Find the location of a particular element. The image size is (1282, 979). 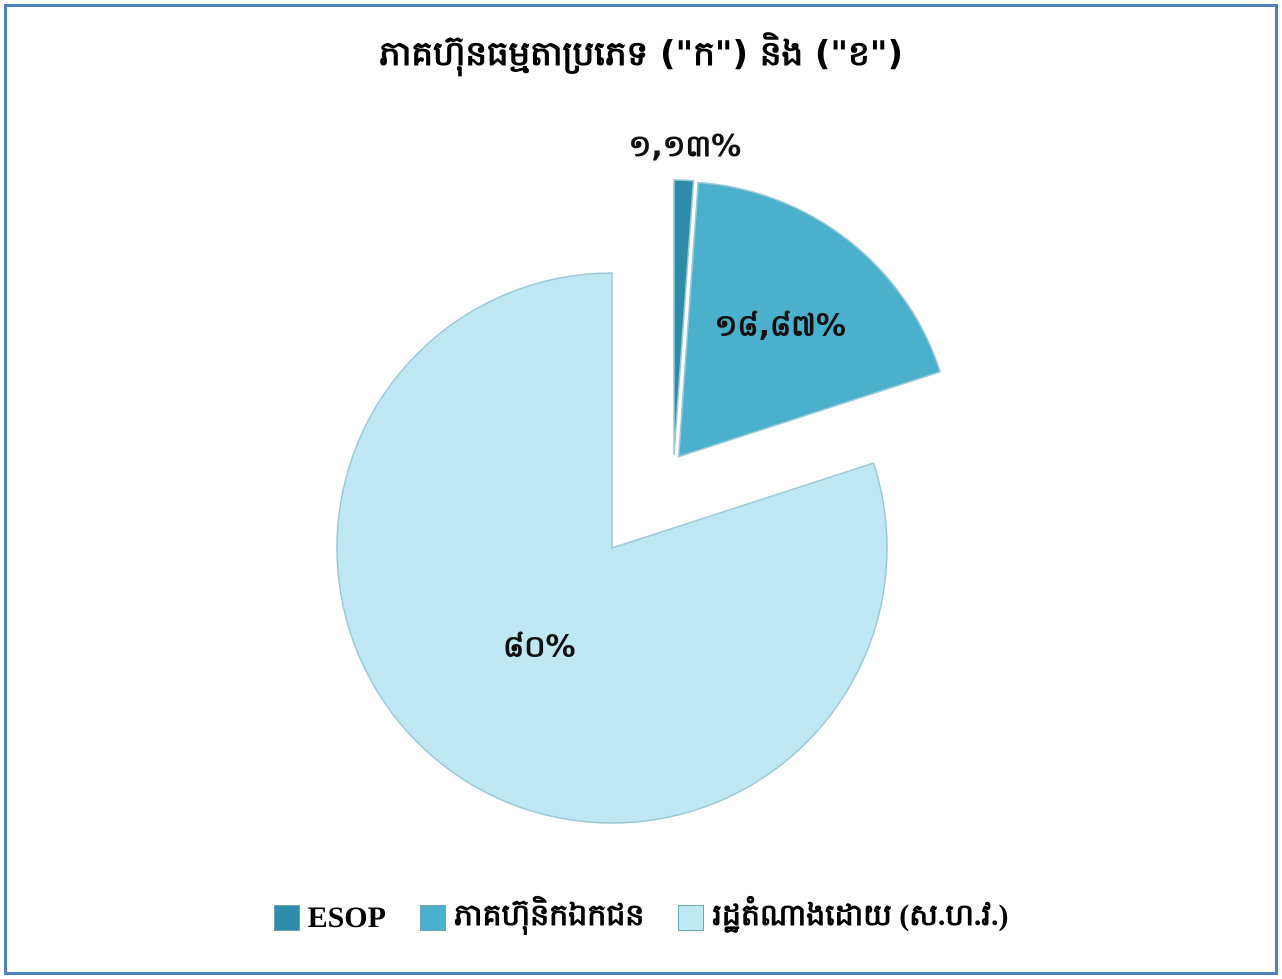

legend-label: រដ្ឋតំណាងដោយ (ស.ហ.វ.) is located at coordinates (860, 915).